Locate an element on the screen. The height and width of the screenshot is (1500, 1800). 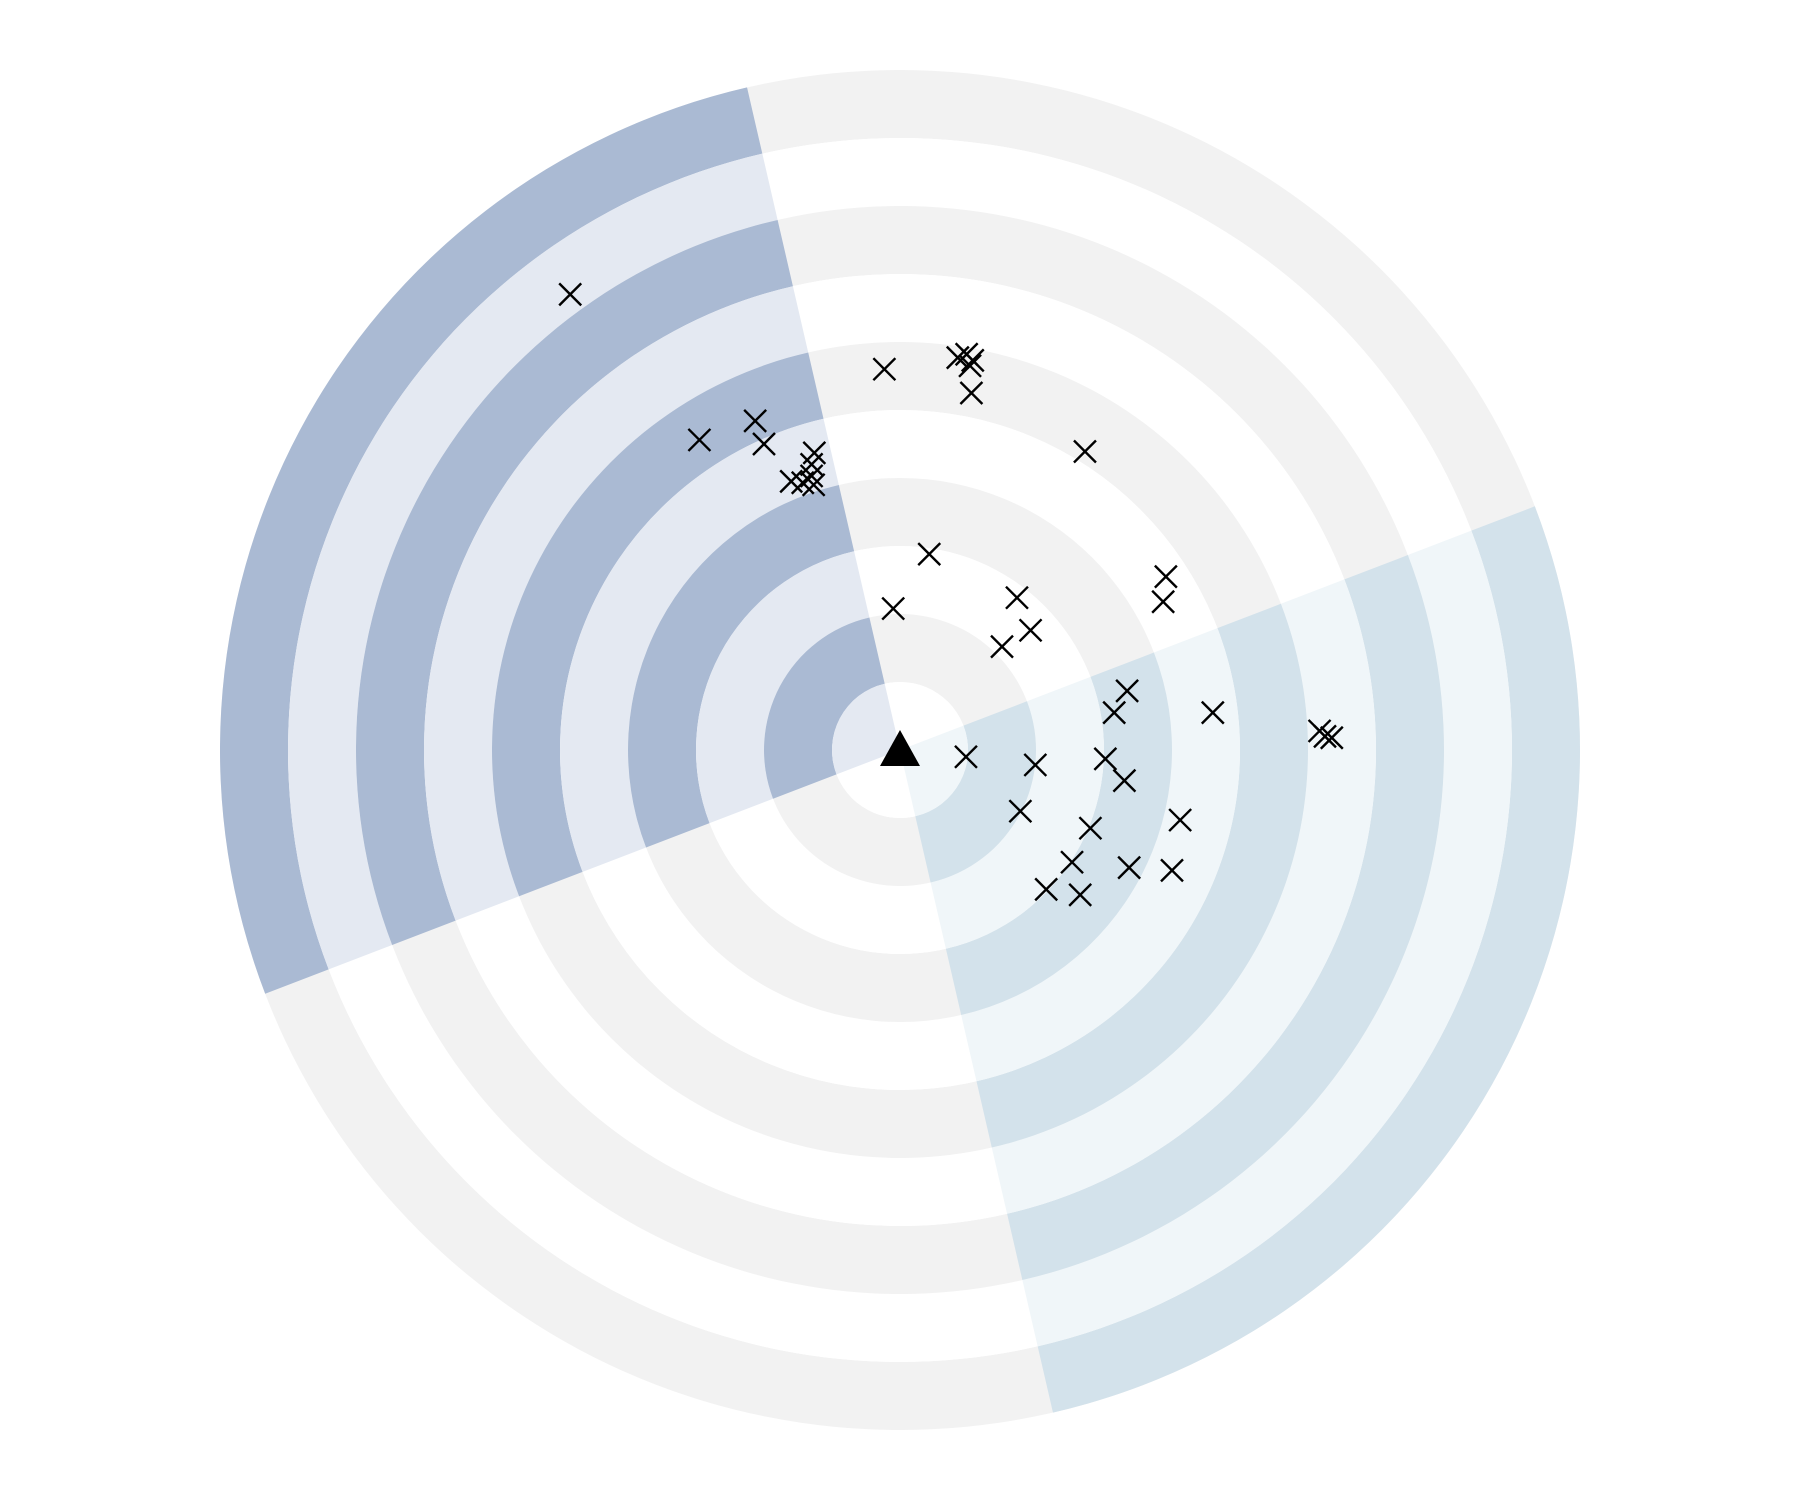
center-triangle-marker is located at coordinates (900, 748).